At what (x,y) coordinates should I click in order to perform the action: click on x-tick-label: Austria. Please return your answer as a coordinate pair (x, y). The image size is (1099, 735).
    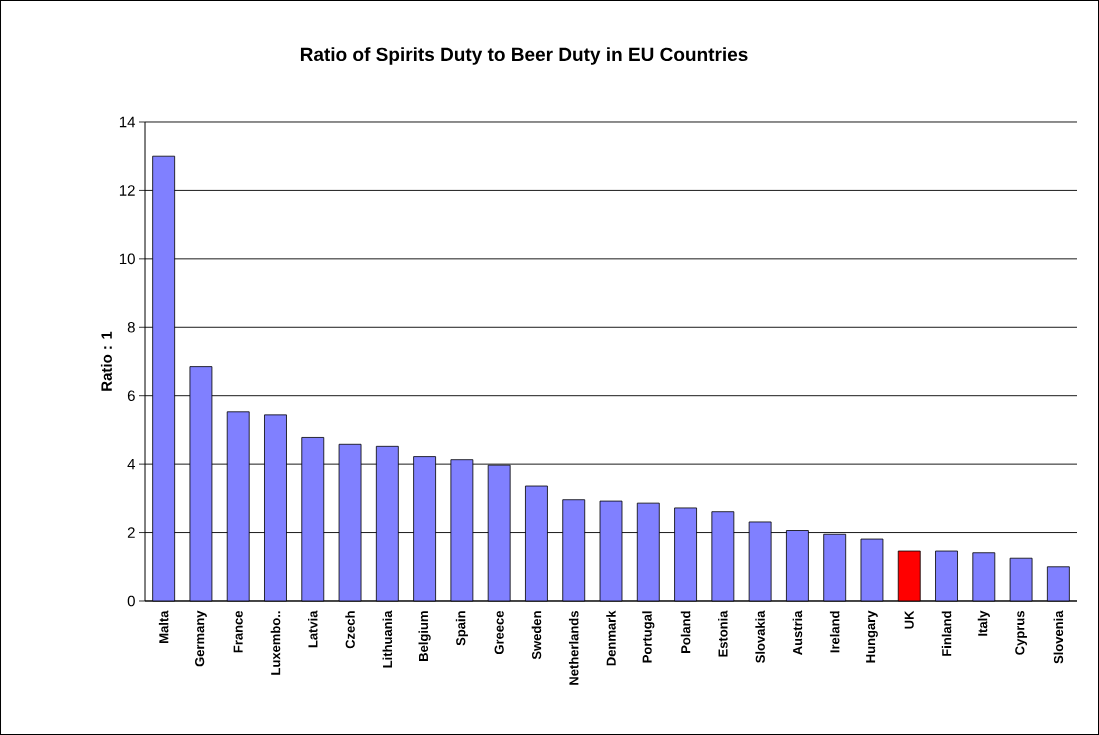
    Looking at the image, I should click on (797, 632).